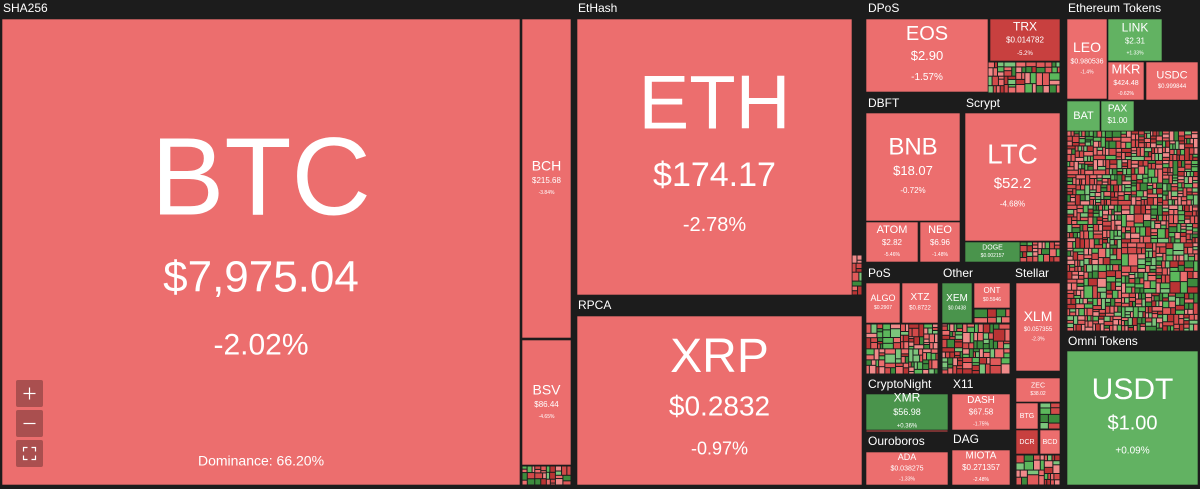  I want to click on coin-price: $0.999844, so click(1172, 87).